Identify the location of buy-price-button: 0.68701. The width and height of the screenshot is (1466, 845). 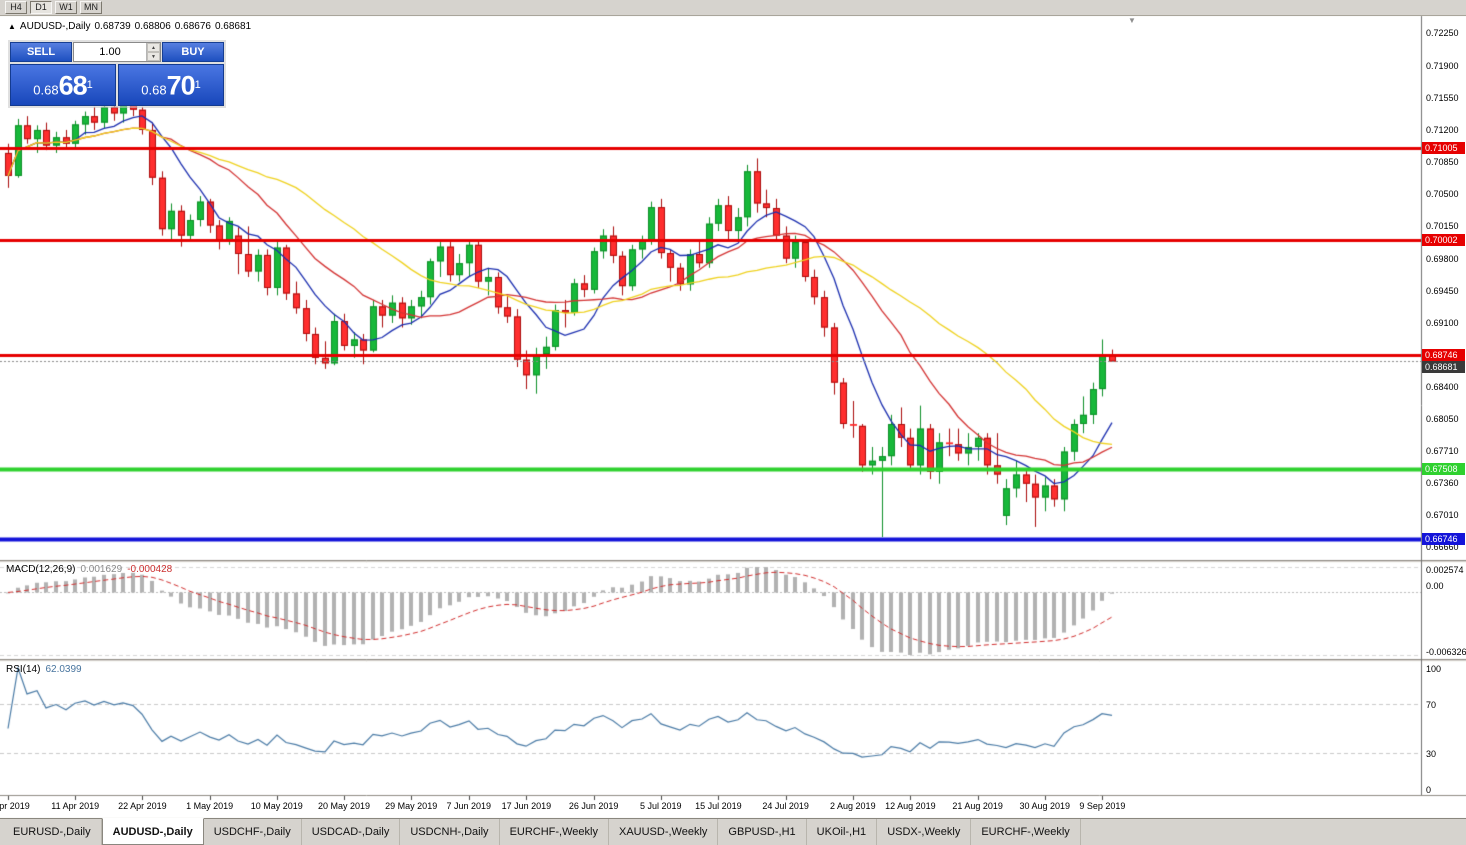
(171, 85).